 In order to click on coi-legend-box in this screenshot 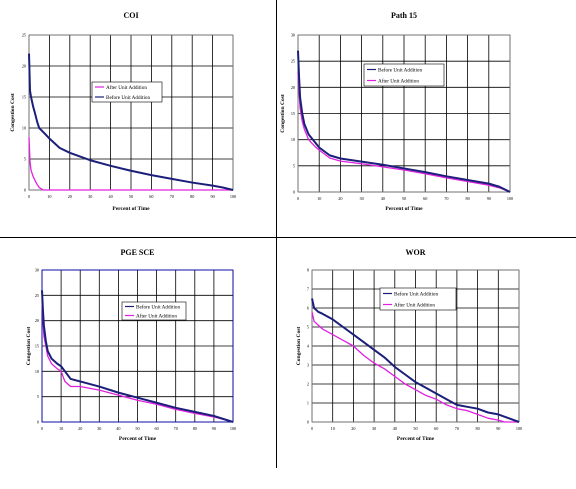, I will do `click(127, 92)`.